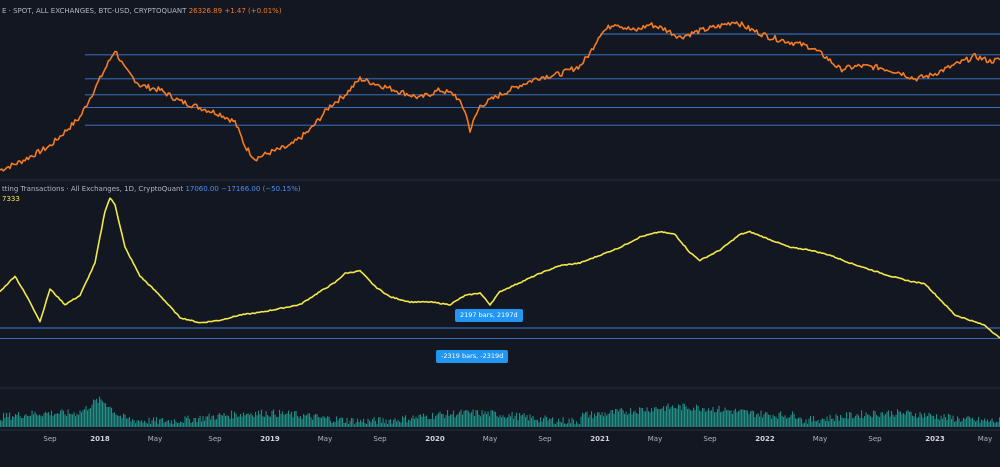  Describe the element at coordinates (489, 315) in the screenshot. I see `measure-tag-1: 2197 bars, 2197d` at that location.